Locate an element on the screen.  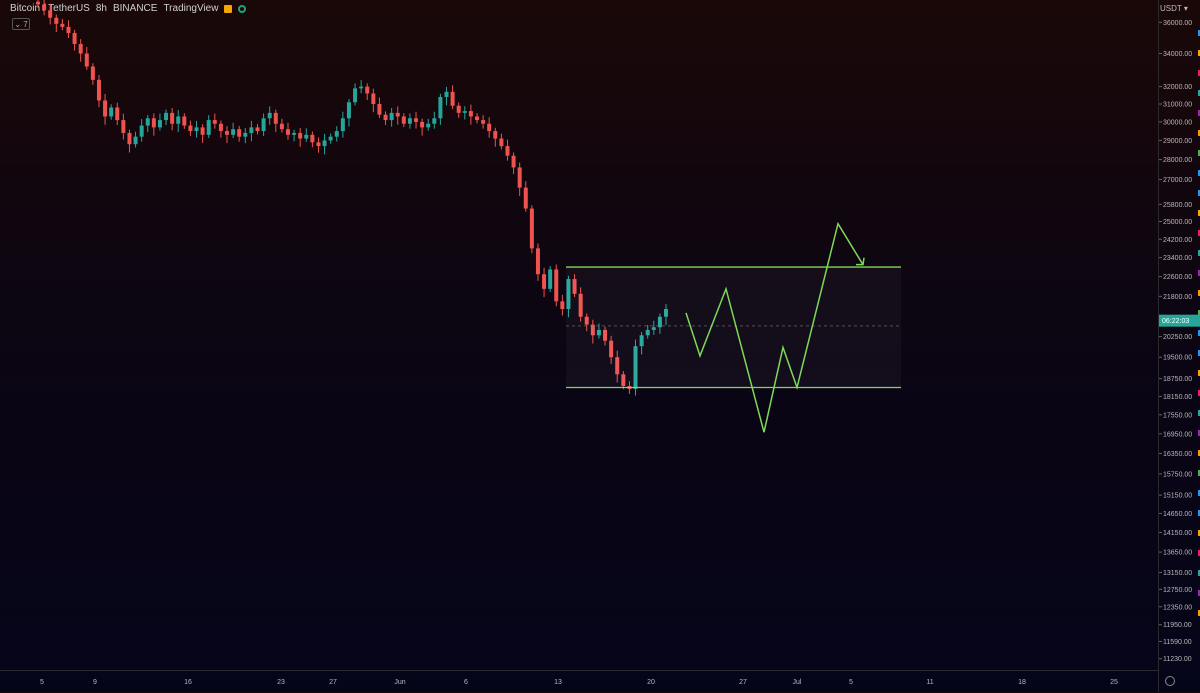
flag-icon is located at coordinates (228, 8).